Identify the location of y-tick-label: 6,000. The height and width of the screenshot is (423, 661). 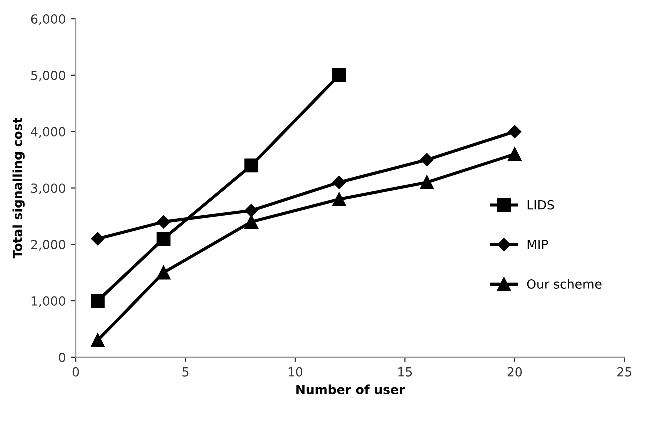
(48, 20).